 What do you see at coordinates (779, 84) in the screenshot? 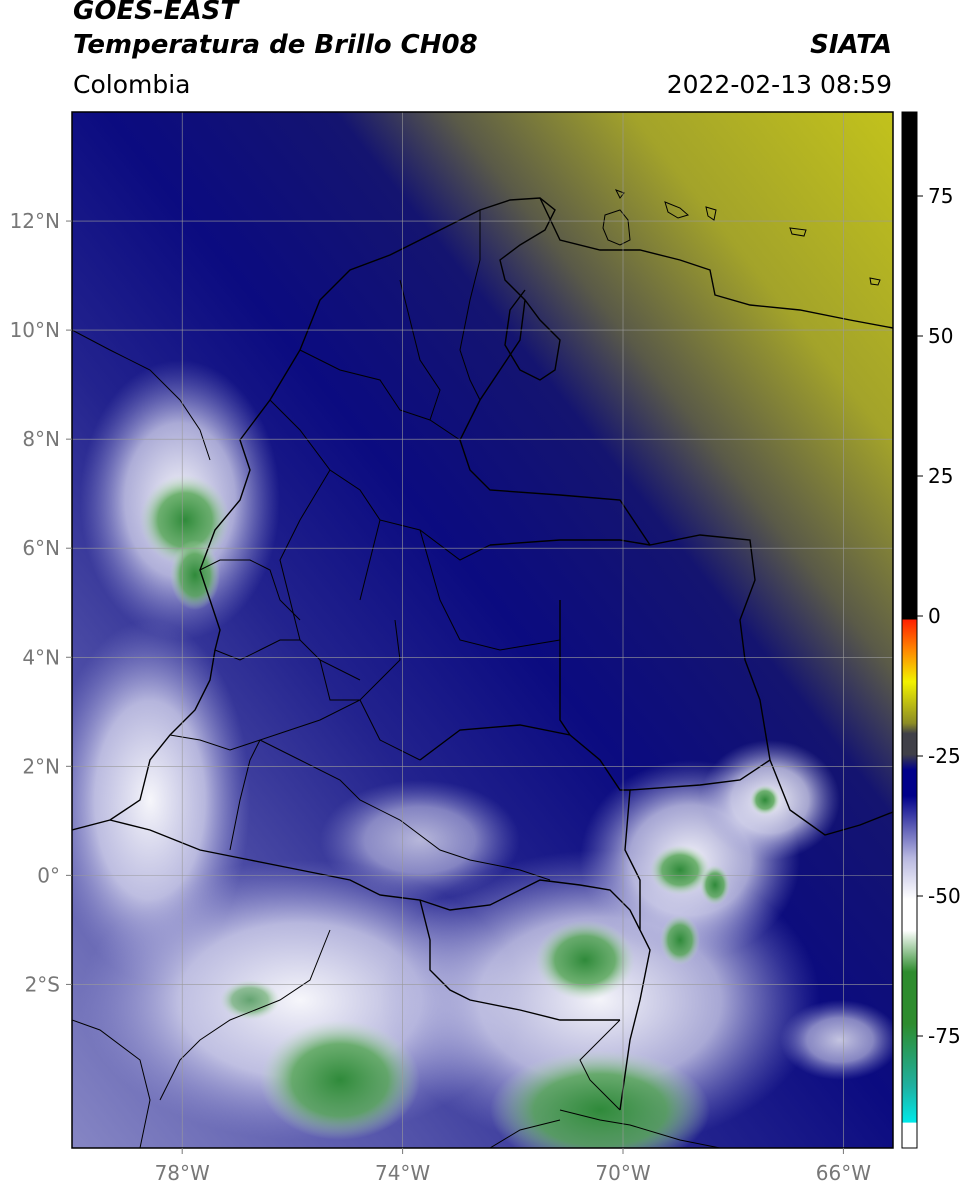
I see `datetime-label: 2022-02-13 08:59` at bounding box center [779, 84].